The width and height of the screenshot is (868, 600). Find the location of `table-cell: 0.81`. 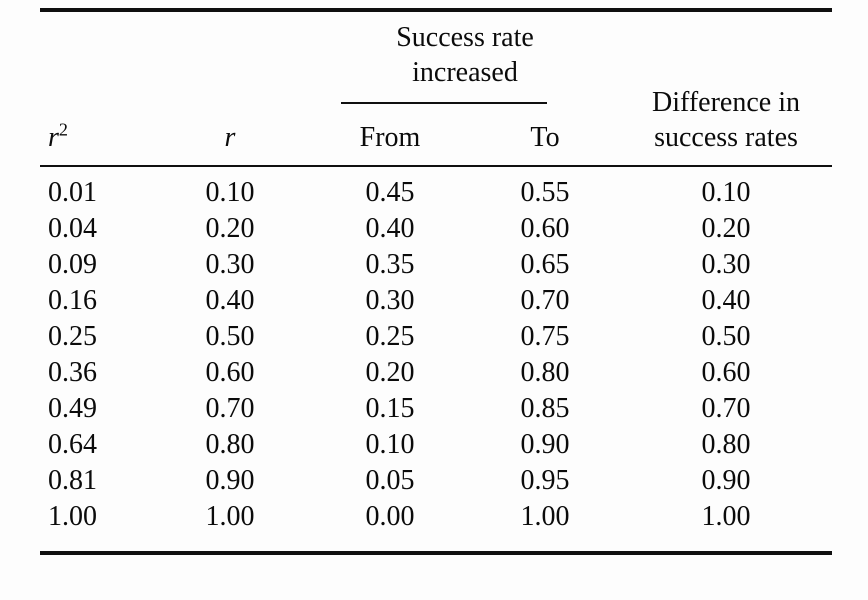

table-cell: 0.81 is located at coordinates (72, 480).